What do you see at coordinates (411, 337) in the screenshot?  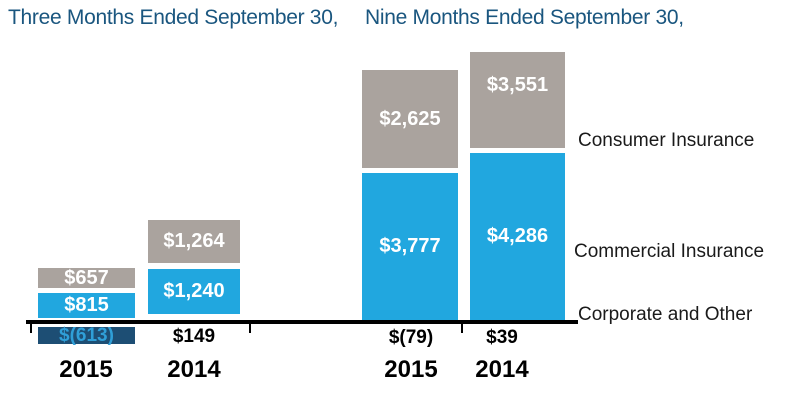 I see `label-9mo-2015-corporate: $(79)` at bounding box center [411, 337].